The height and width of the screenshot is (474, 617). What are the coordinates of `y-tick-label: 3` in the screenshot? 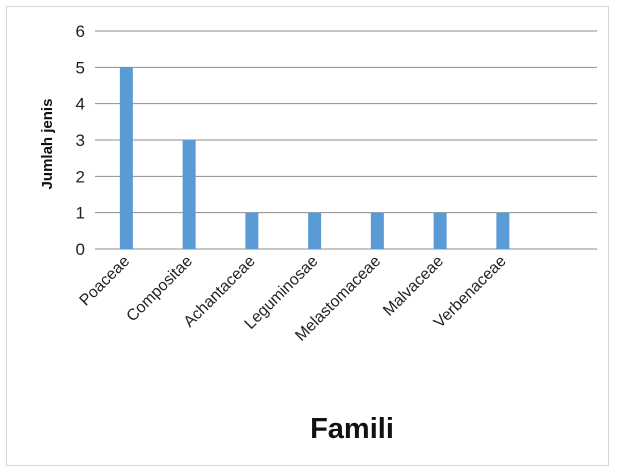 It's located at (80, 140).